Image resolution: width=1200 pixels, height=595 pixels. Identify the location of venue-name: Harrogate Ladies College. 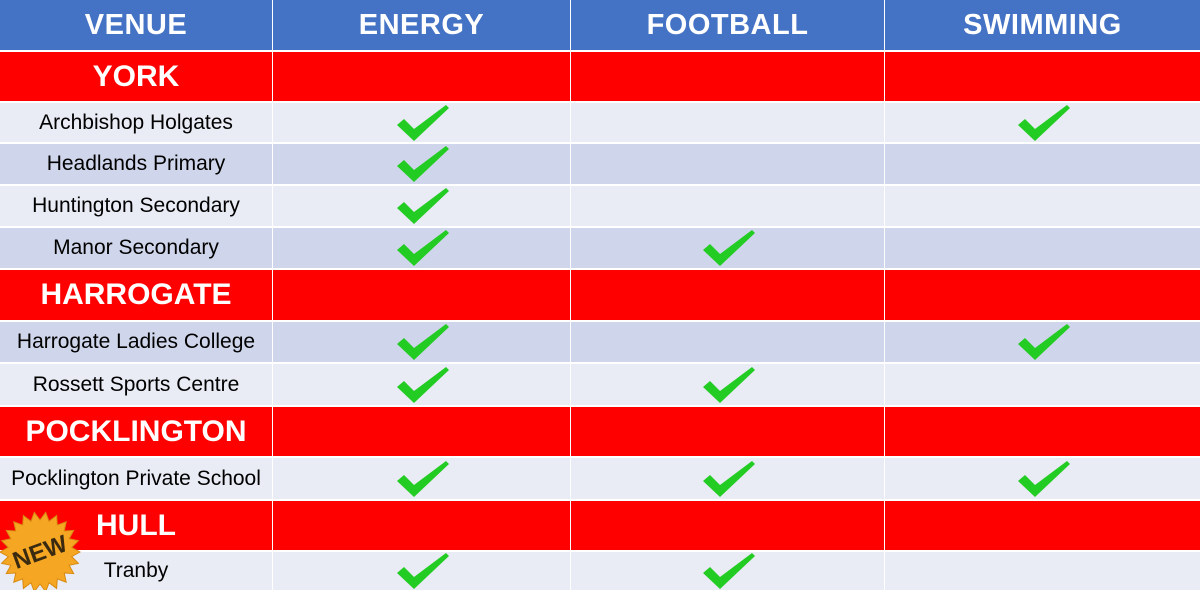
(136, 341).